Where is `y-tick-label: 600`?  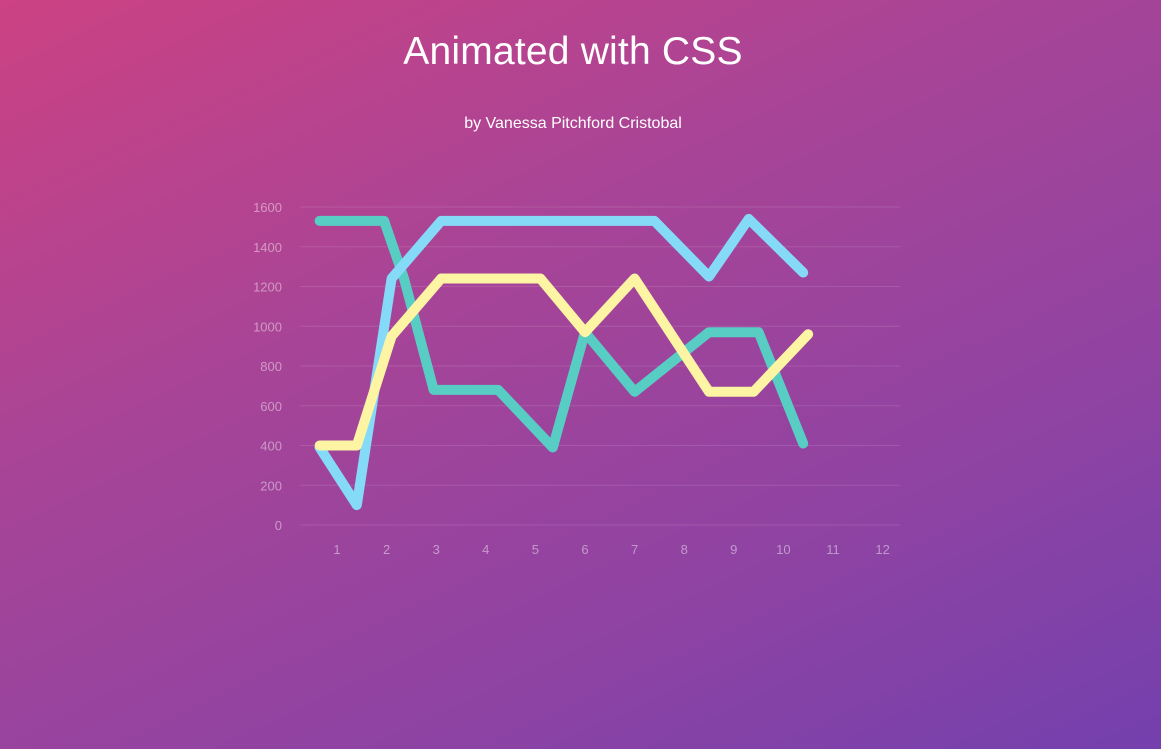 y-tick-label: 600 is located at coordinates (271, 406).